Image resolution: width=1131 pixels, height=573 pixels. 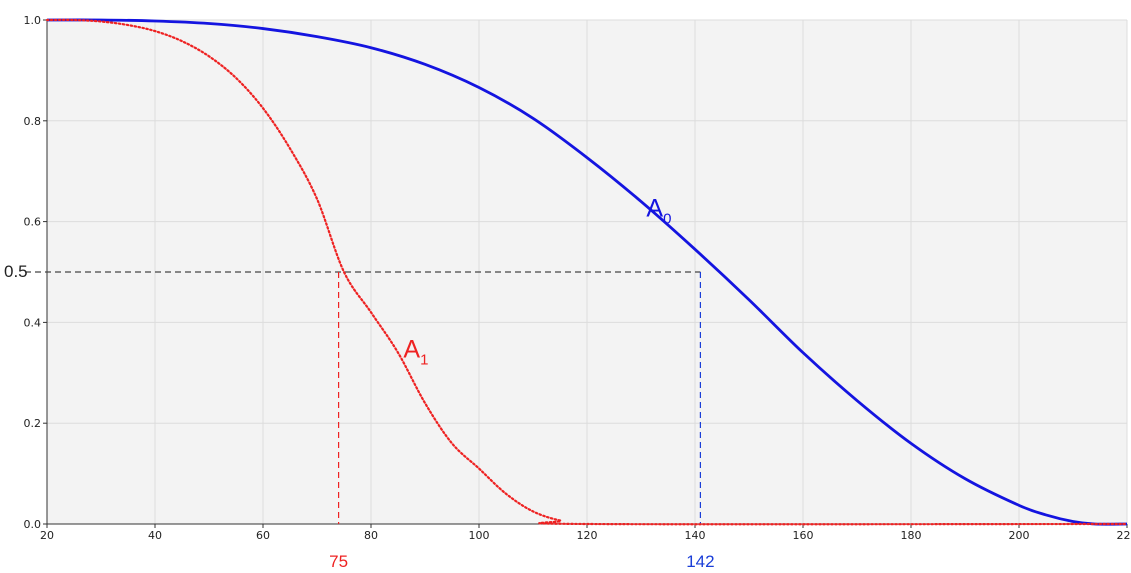 I want to click on x-tick-label: 180, so click(x=911, y=535).